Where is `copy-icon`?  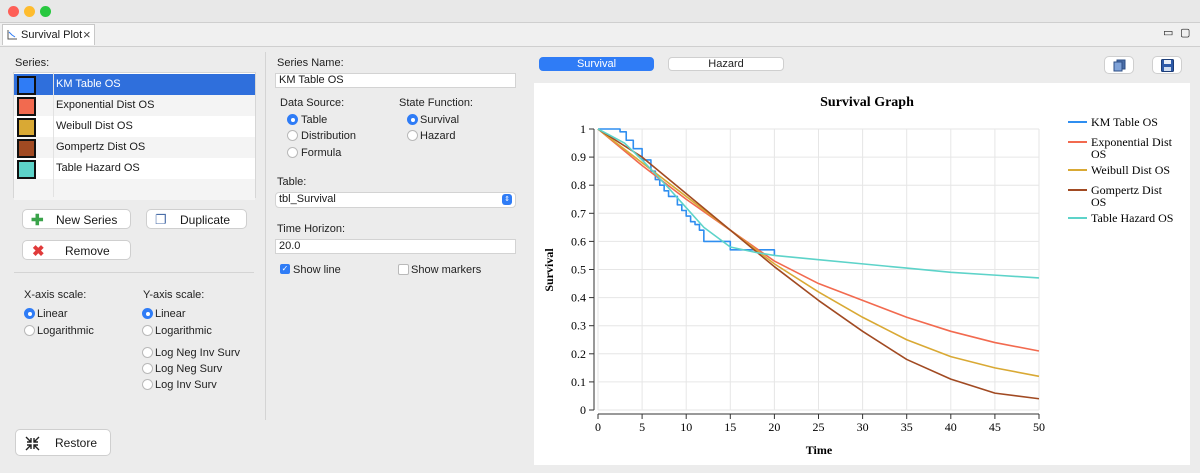
copy-icon is located at coordinates (1119, 65).